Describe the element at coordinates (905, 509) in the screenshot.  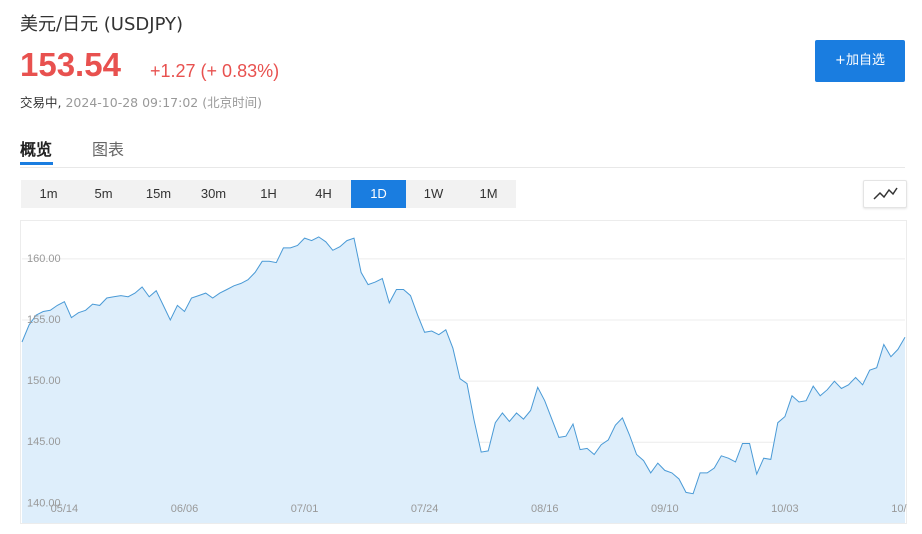
I see `x-tick-label: 10/28` at that location.